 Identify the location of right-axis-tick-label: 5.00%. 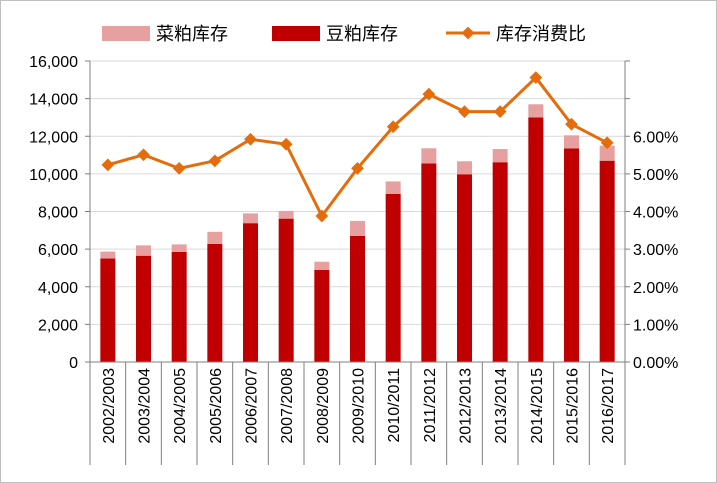
(655, 175).